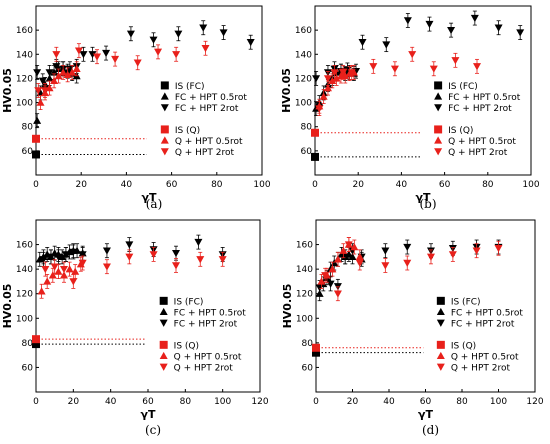 Image resolution: width=550 pixels, height=444 pixels. I want to click on y-tick-label: 100, so click(24, 104).